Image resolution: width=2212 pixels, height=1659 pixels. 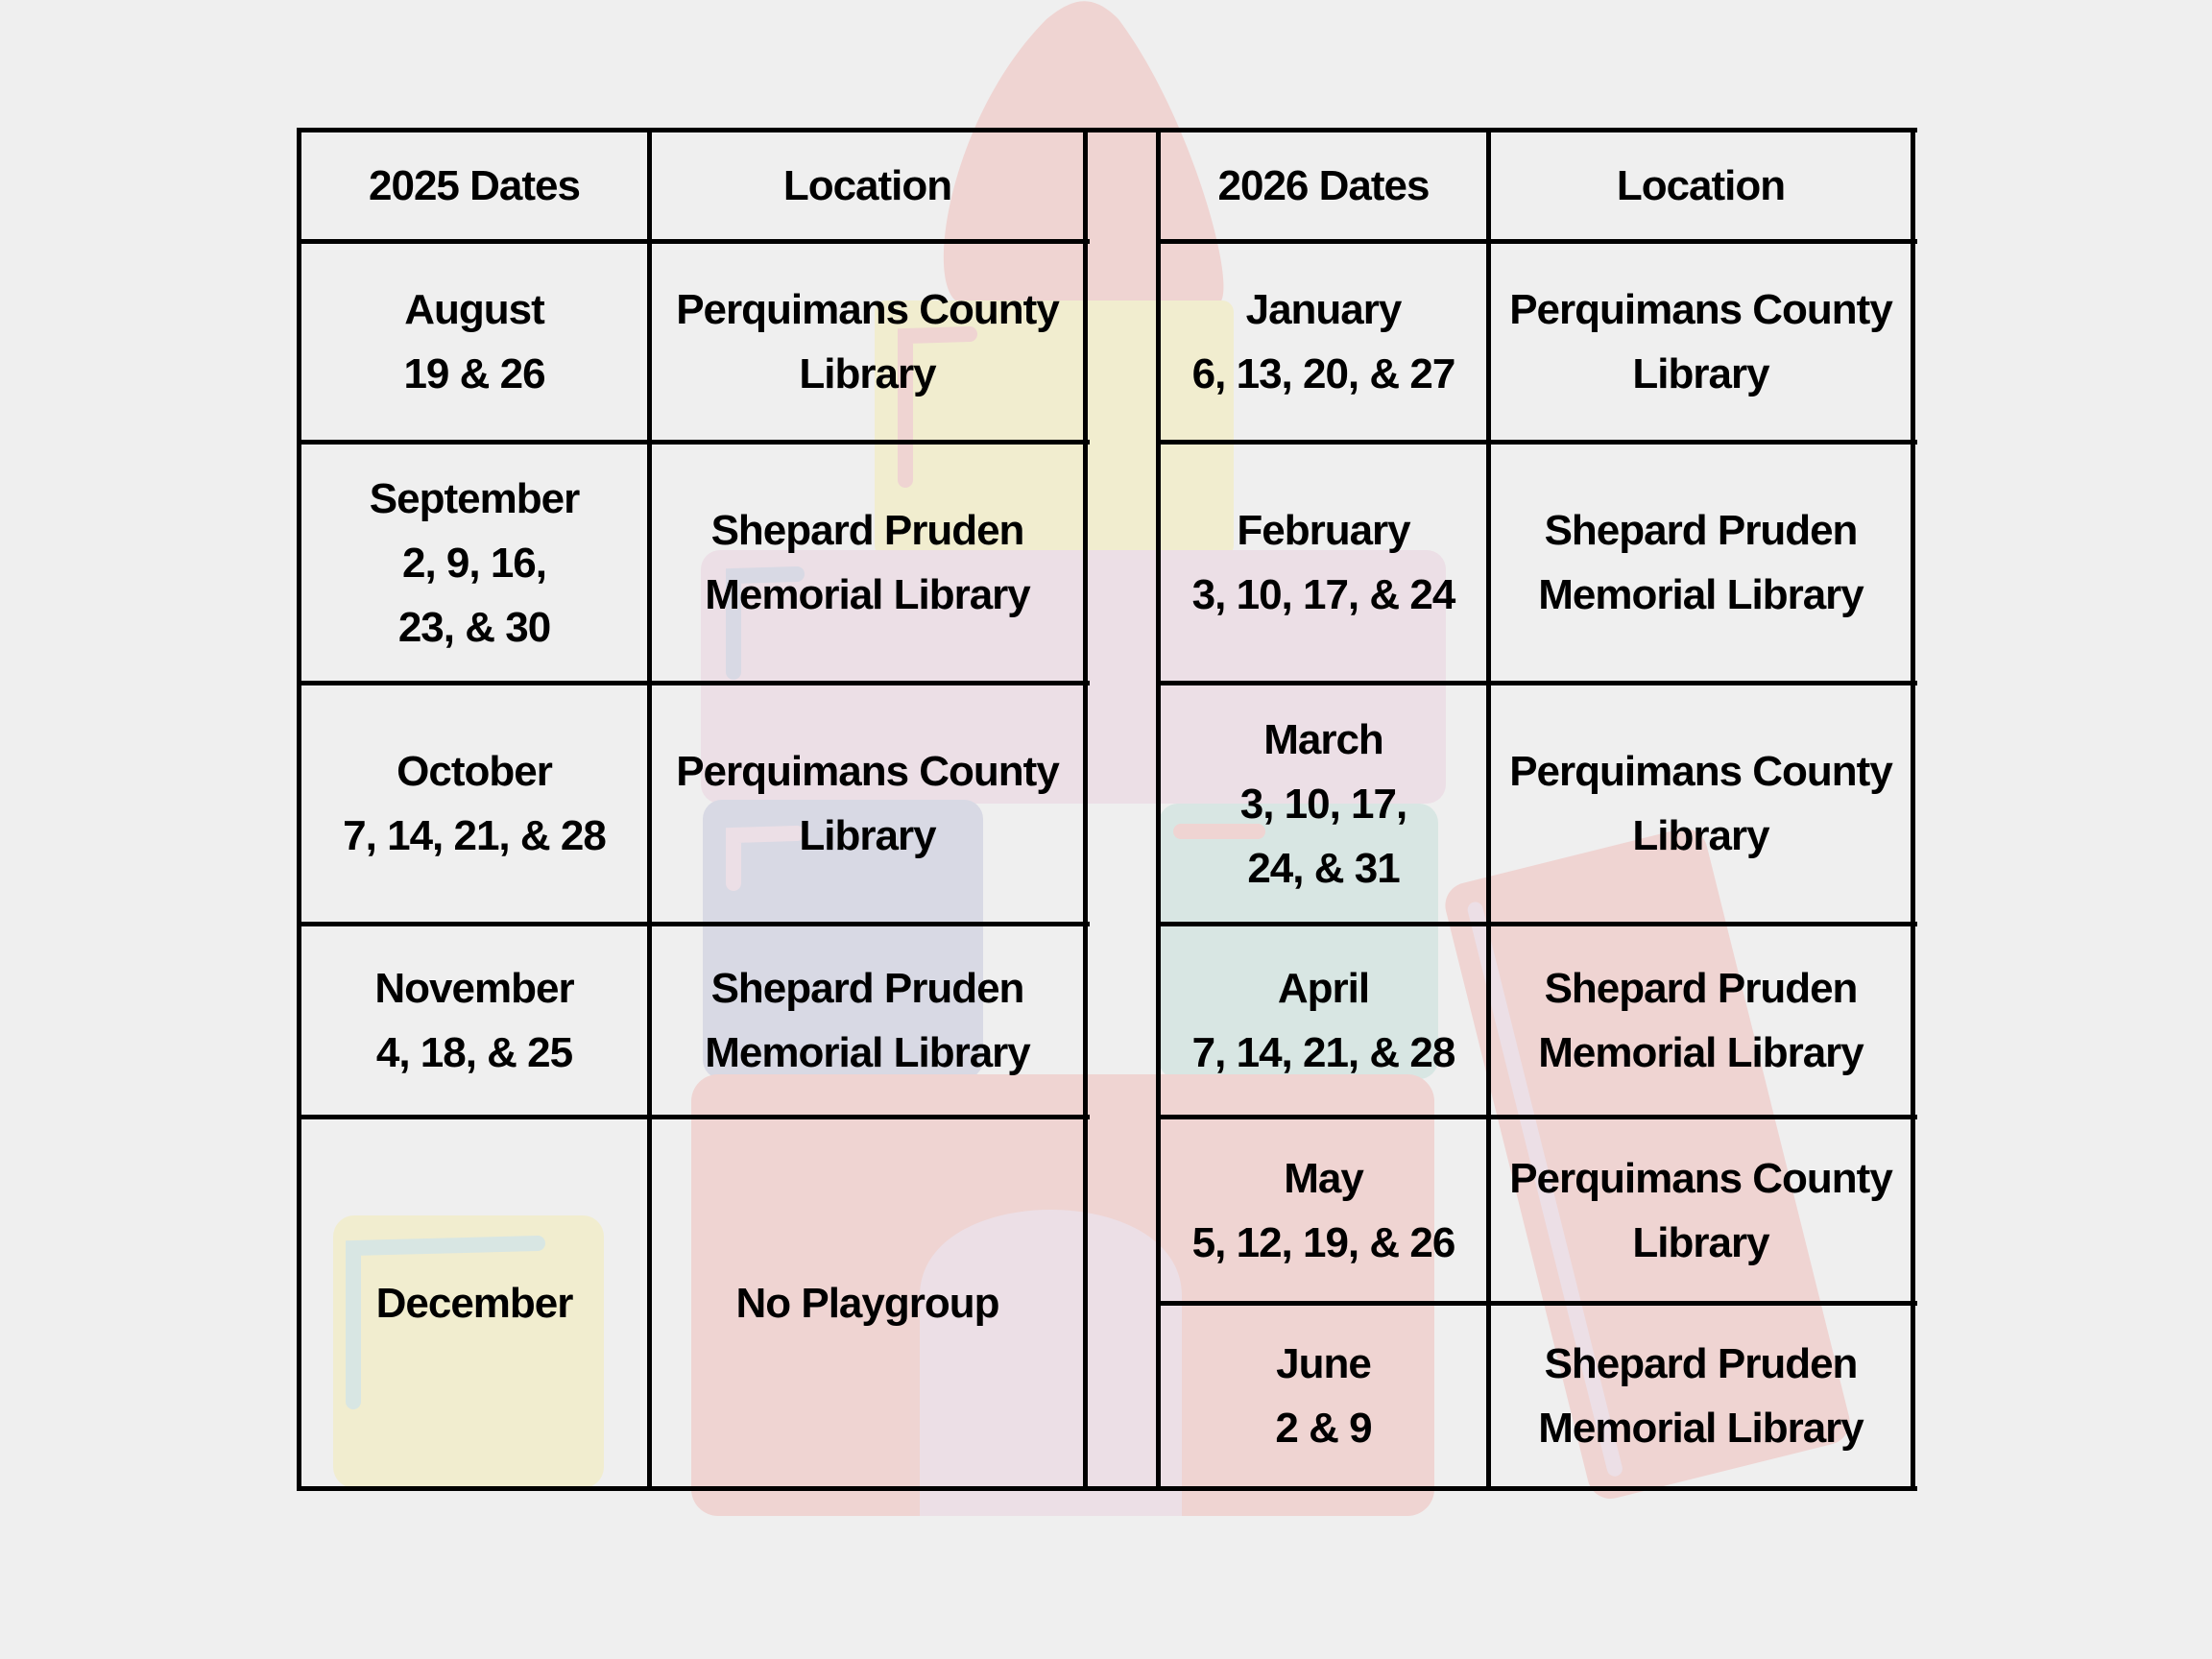 What do you see at coordinates (1323, 1021) in the screenshot?
I see `dates-cell: April 7, 14, 21, & 28` at bounding box center [1323, 1021].